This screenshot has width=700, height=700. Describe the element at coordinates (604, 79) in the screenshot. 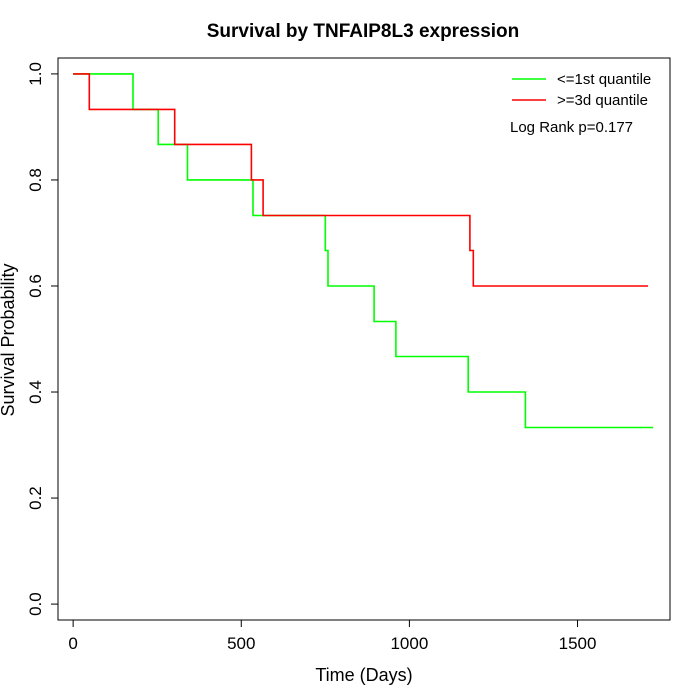

I see `legend-label: <=1st quantile` at that location.